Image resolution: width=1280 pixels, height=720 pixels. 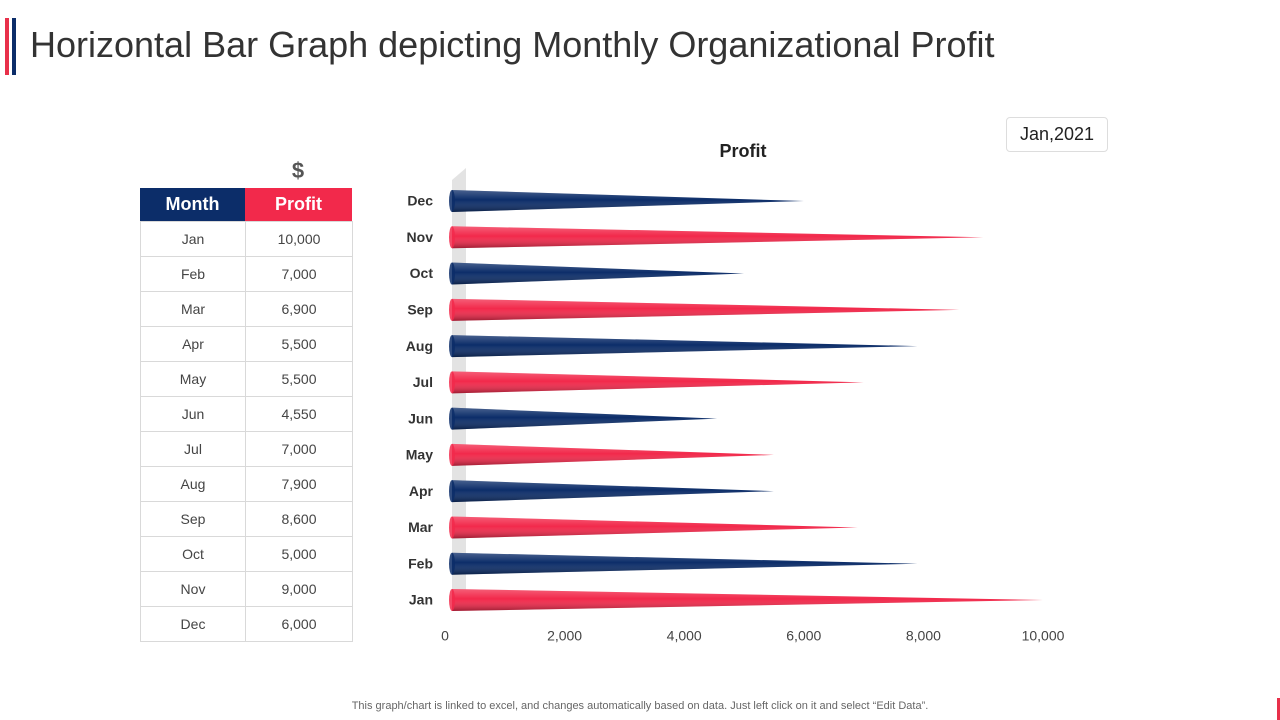 I want to click on table-cell: 6,000, so click(x=299, y=624).